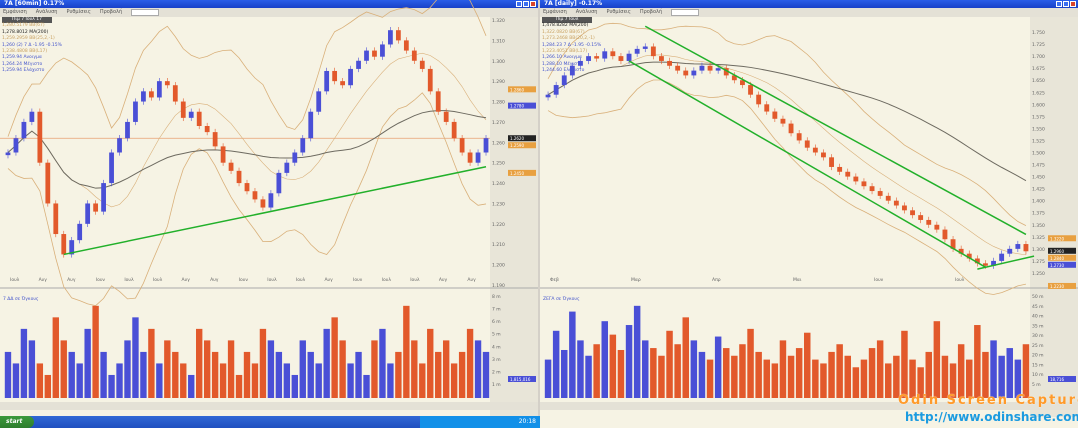 This screenshot has width=1078, height=428. Describe the element at coordinates (1038, 190) in the screenshot. I see `y-tick-label: 1.425` at that location.